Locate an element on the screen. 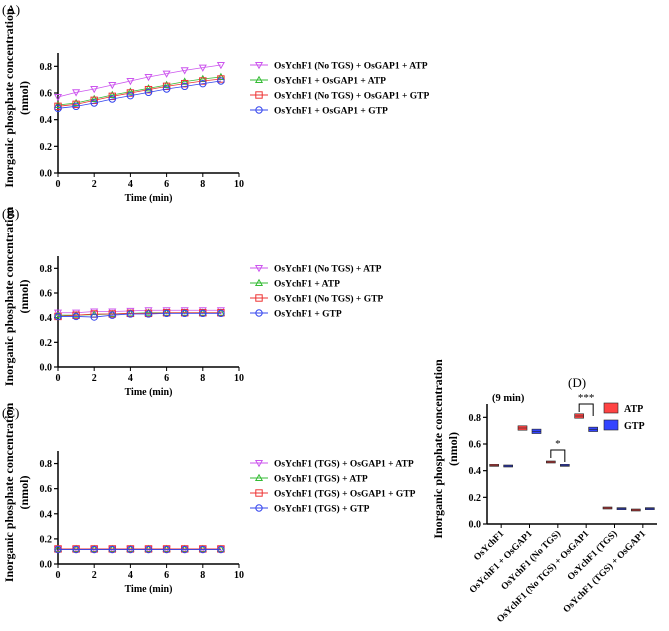 This screenshot has width=669, height=631. panel-label-b: (B) is located at coordinates (11, 213).